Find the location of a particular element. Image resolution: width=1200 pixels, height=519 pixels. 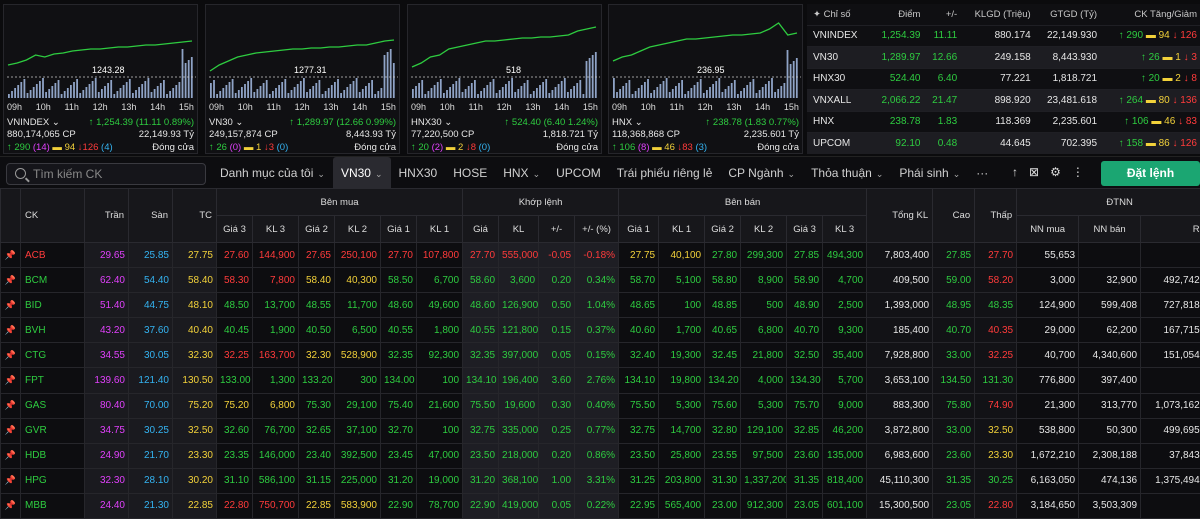

bid-vol-2: 37,100 is located at coordinates (358, 430).